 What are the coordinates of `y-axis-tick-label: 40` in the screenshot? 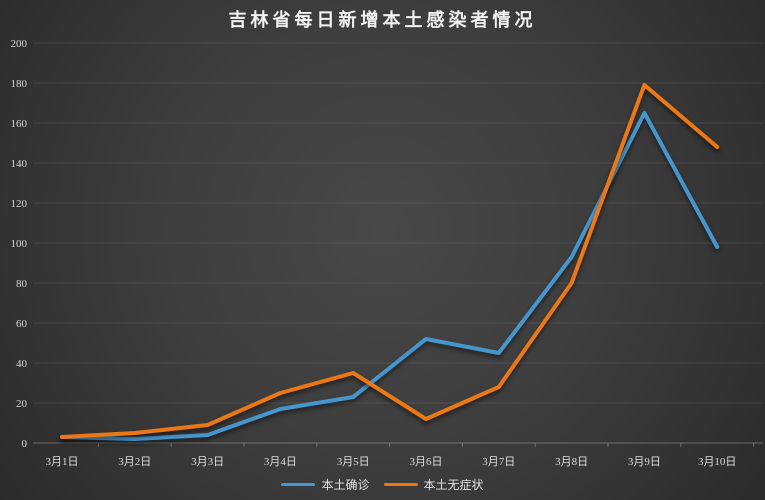 It's located at (22, 364).